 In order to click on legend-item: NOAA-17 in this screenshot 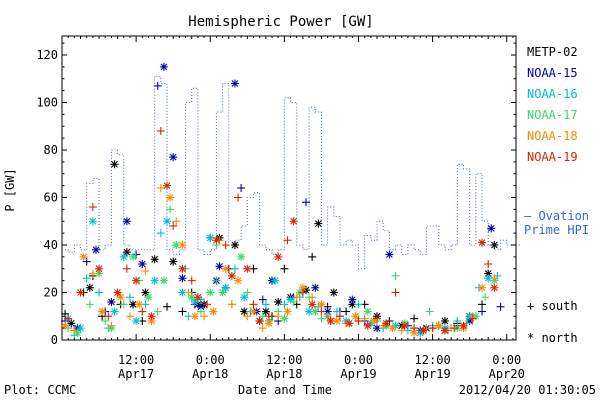, I will do `click(552, 115)`.